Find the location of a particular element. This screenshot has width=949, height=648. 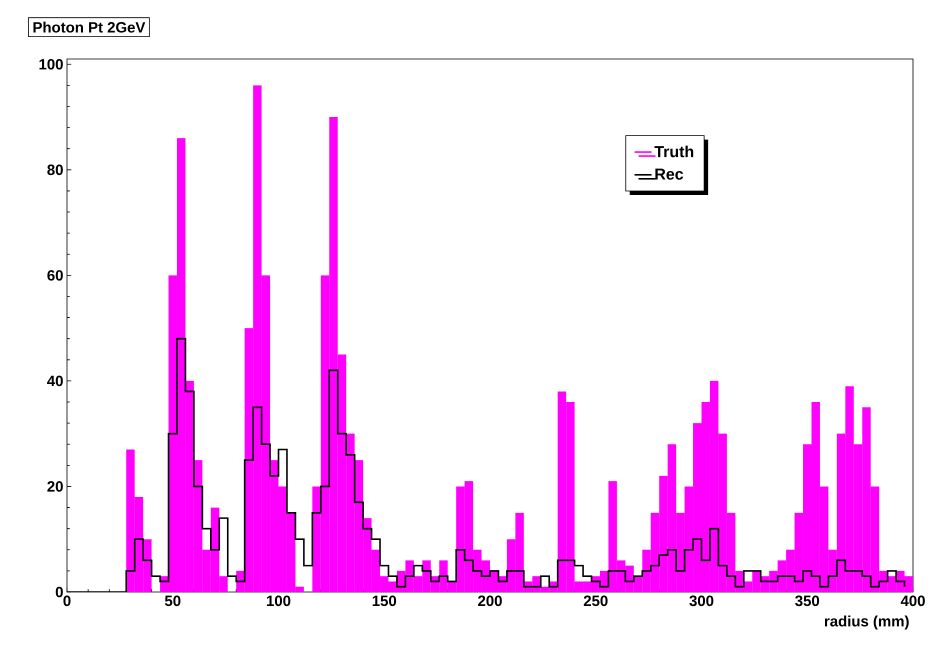

y-tick-label: 80 is located at coordinates (55, 170).